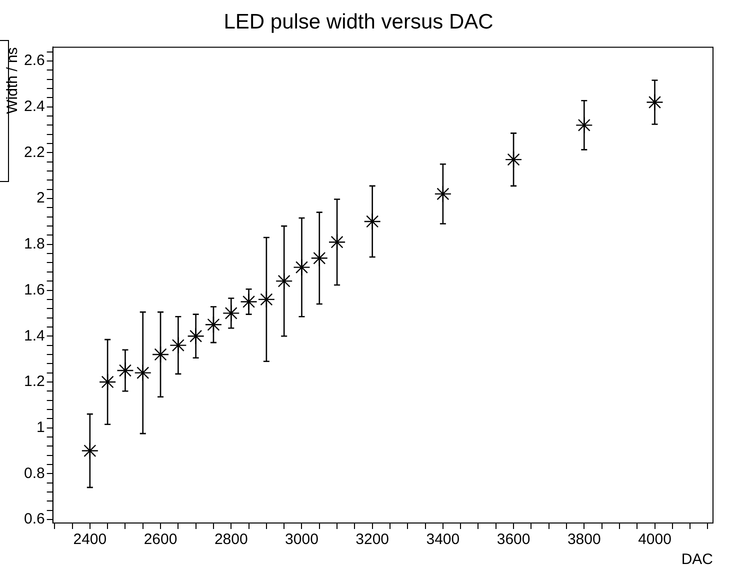 The width and height of the screenshot is (753, 569). Describe the element at coordinates (655, 539) in the screenshot. I see `x-tick-label: 4000` at that location.